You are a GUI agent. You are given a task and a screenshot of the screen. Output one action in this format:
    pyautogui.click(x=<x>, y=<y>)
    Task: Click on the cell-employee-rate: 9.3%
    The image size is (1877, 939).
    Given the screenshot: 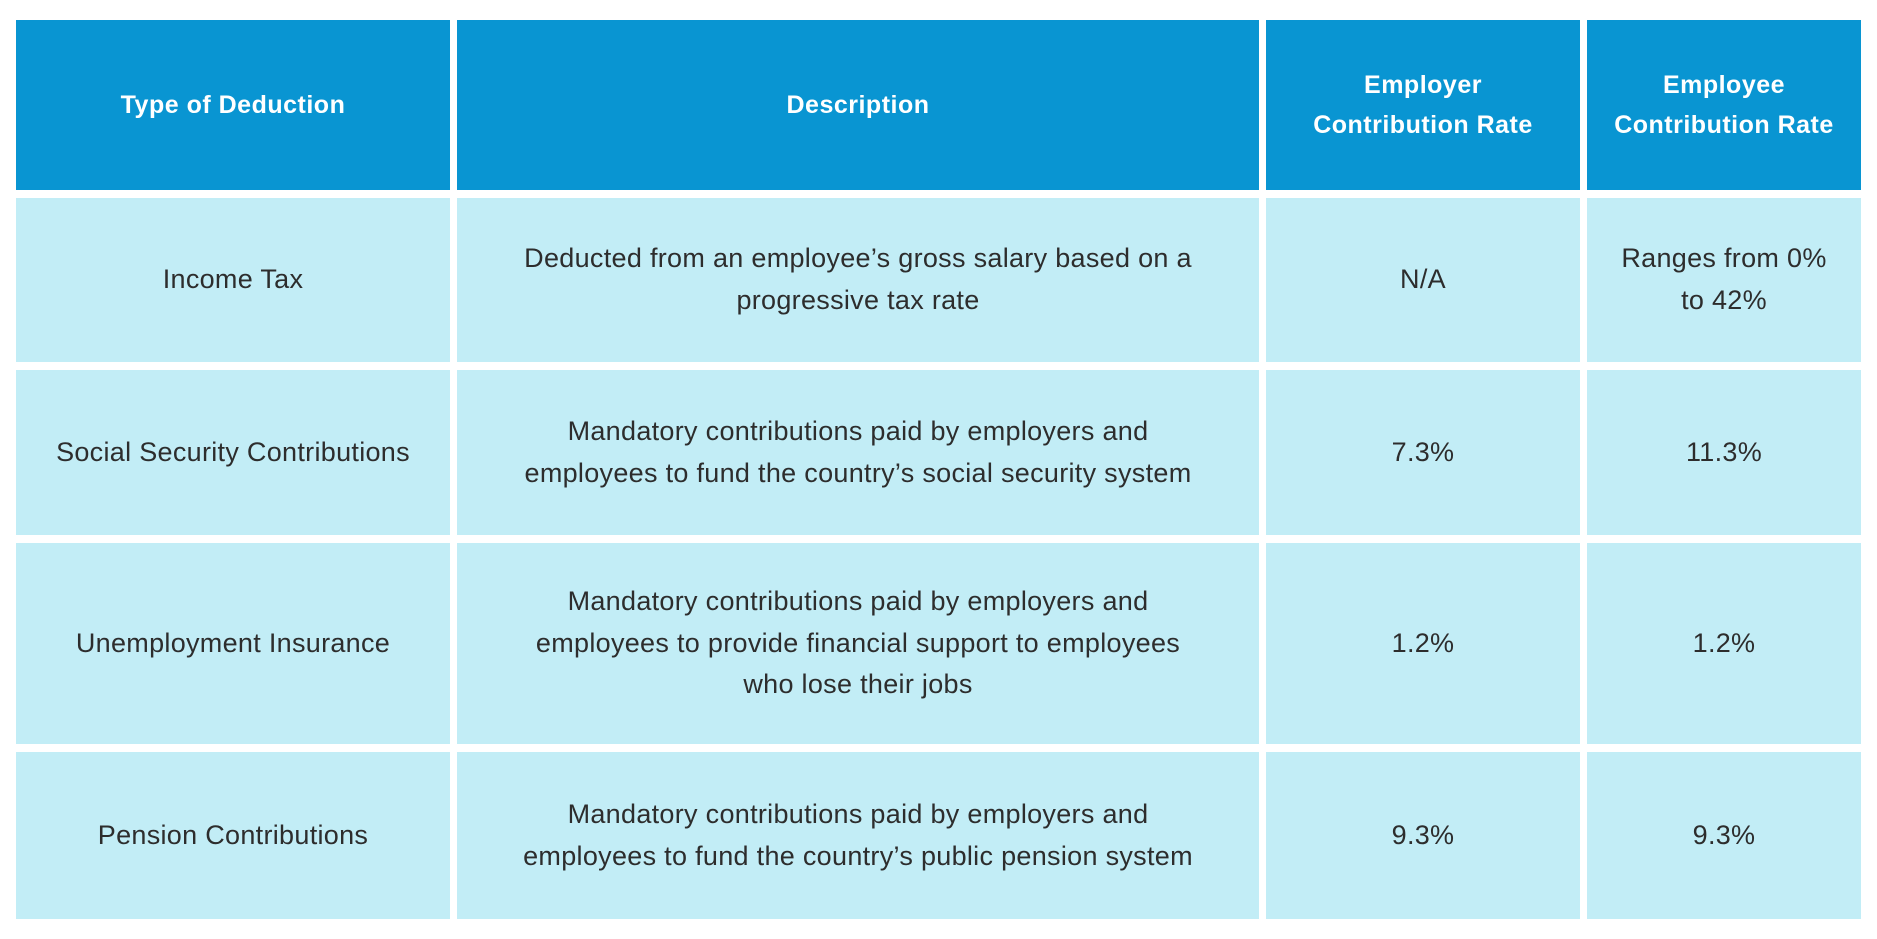 What is the action you would take?
    pyautogui.click(x=1724, y=835)
    